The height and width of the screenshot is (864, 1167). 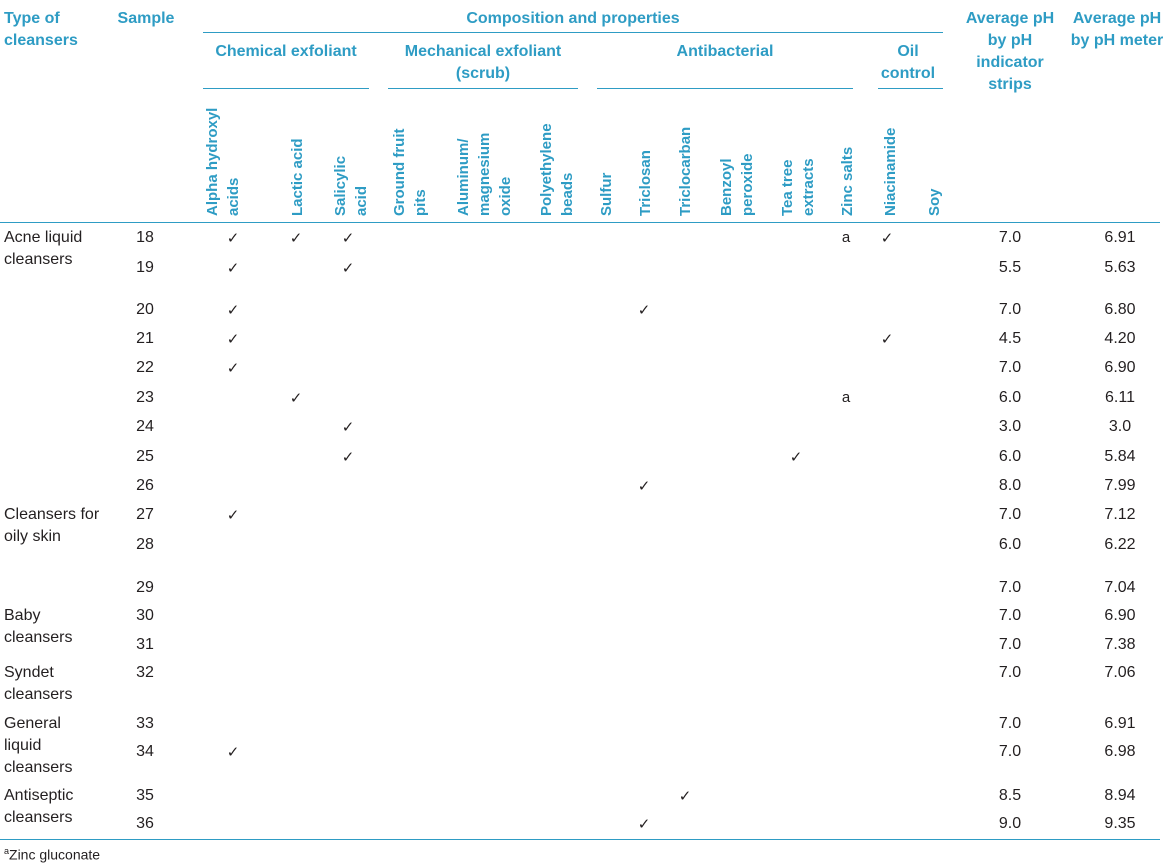 I want to click on col-header-triclosan: Triclosan, so click(x=645, y=183).